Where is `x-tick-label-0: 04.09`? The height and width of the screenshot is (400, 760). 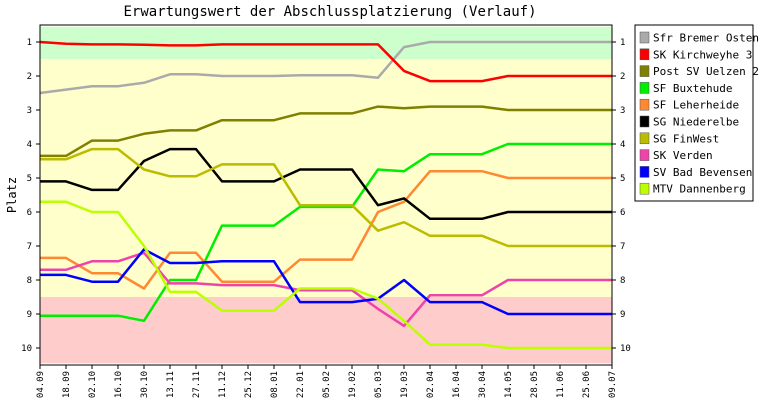 x-tick-label-0: 04.09 is located at coordinates (41, 384).